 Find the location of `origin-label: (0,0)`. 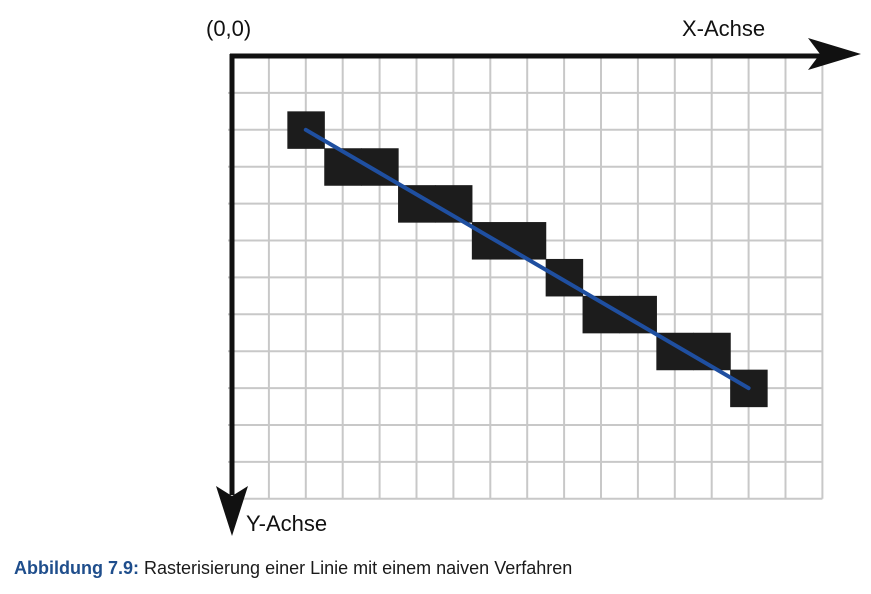

origin-label: (0,0) is located at coordinates (228, 28).